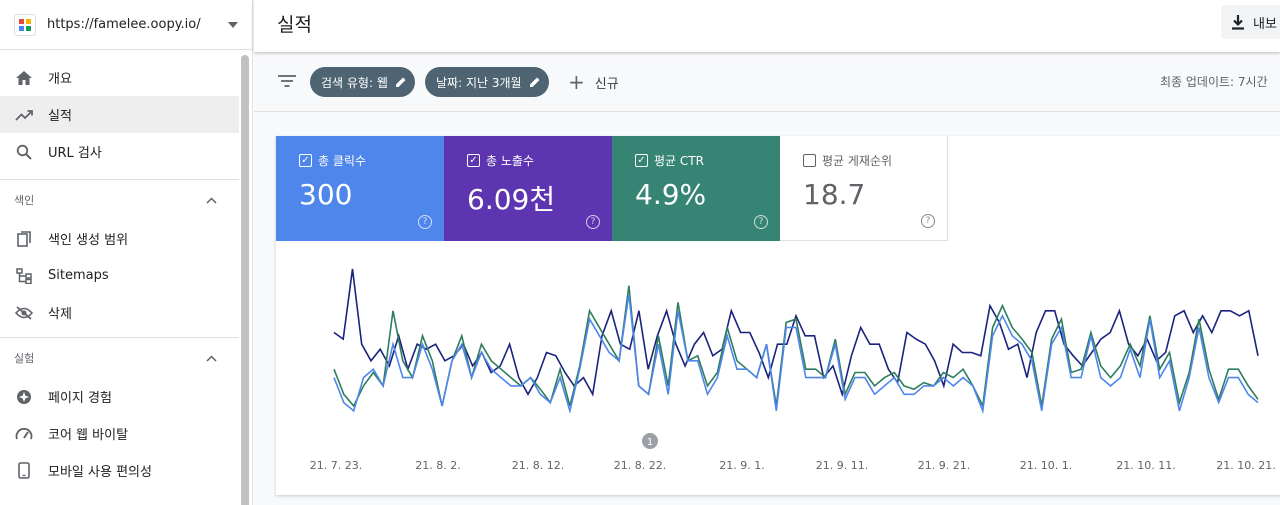  I want to click on filter-chip-date: 날짜: 지난 3개월, so click(487, 82).